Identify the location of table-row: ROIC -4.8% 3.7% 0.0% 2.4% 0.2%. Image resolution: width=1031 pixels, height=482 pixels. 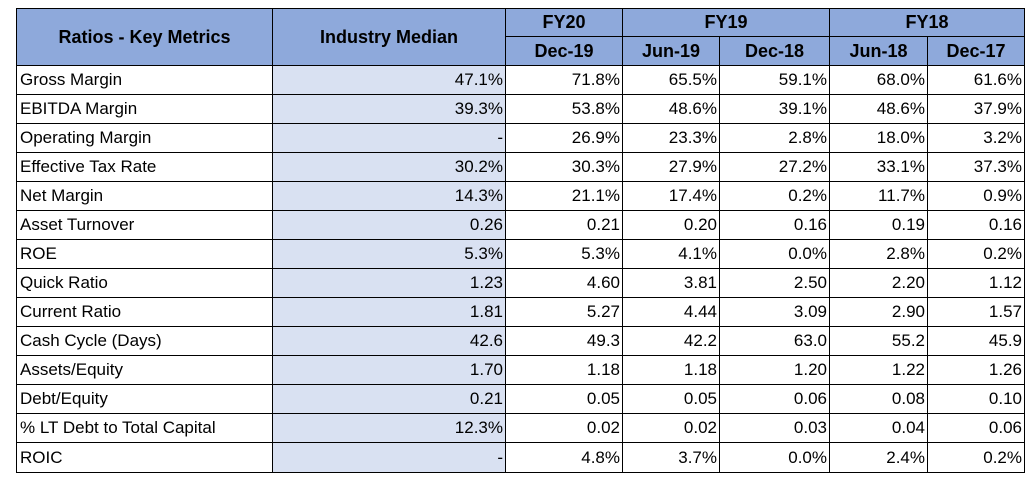
(520, 457).